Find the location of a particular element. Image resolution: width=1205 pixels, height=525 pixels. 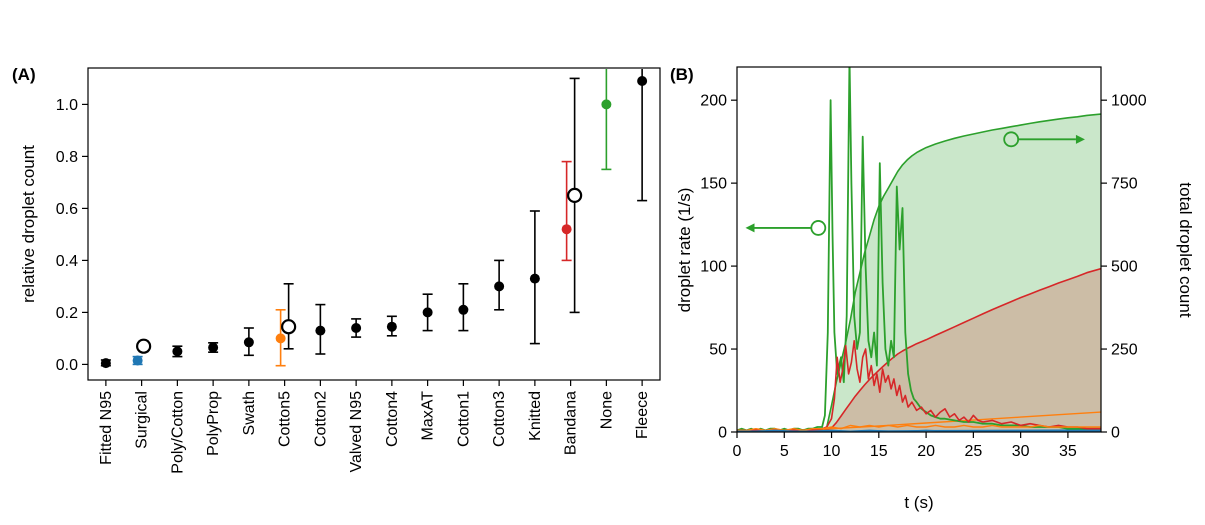

panel-b-ylabel-right: total droplet count is located at coordinates (1185, 249).